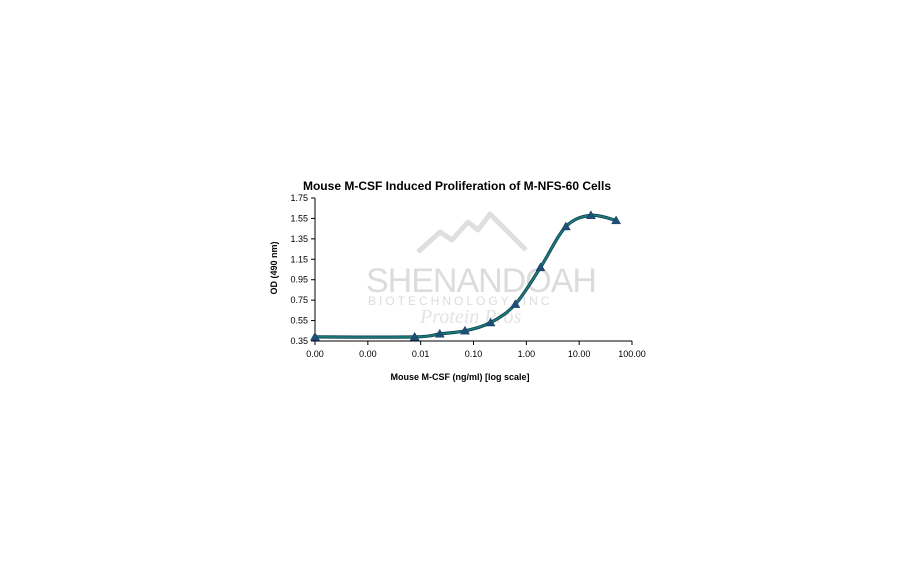 This screenshot has width=912, height=562. Describe the element at coordinates (274, 267) in the screenshot. I see `y-axis-label: OD (490 nm)` at that location.